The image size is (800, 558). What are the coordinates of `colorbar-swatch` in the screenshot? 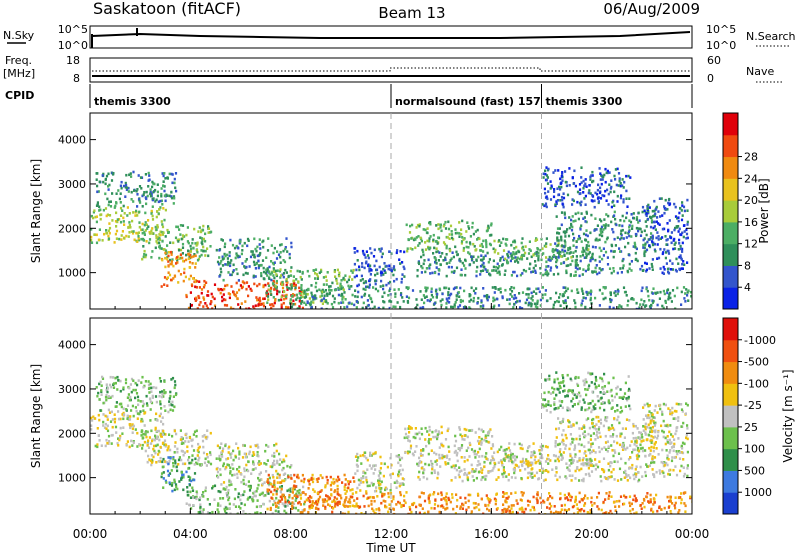 It's located at (730, 211).